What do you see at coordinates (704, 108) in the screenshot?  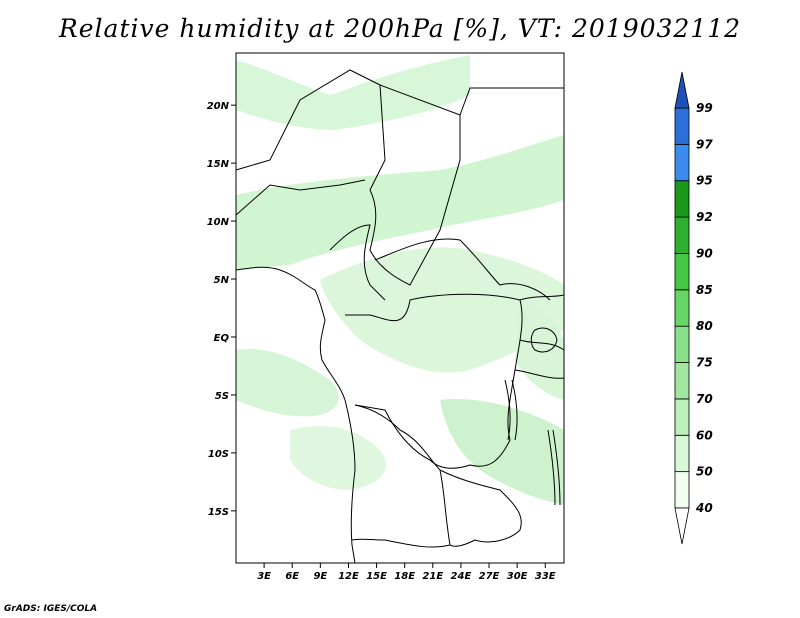 I see `colorbar-label: 99` at bounding box center [704, 108].